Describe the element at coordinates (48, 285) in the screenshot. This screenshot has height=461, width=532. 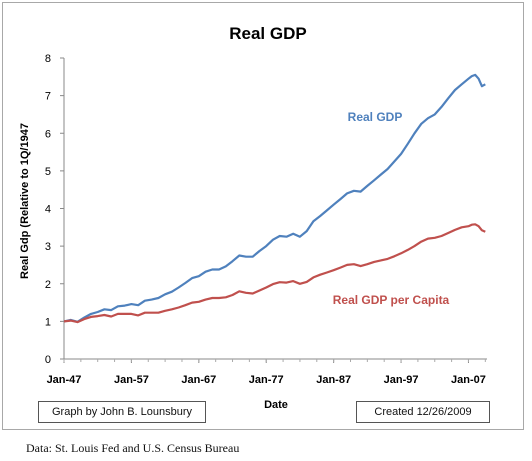
I see `y-tick-label: 2` at that location.